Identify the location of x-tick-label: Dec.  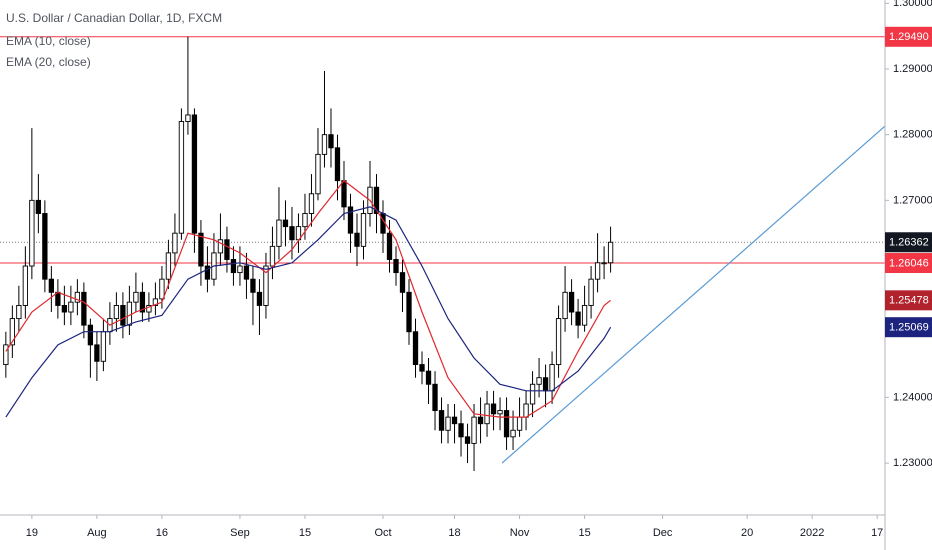
(663, 533).